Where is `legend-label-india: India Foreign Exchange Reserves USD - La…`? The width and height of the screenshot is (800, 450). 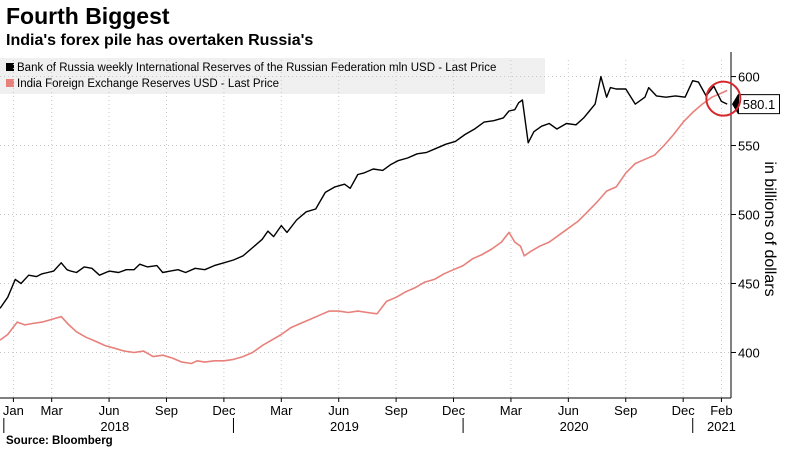
legend-label-india: India Foreign Exchange Reserves USD - La… is located at coordinates (148, 84).